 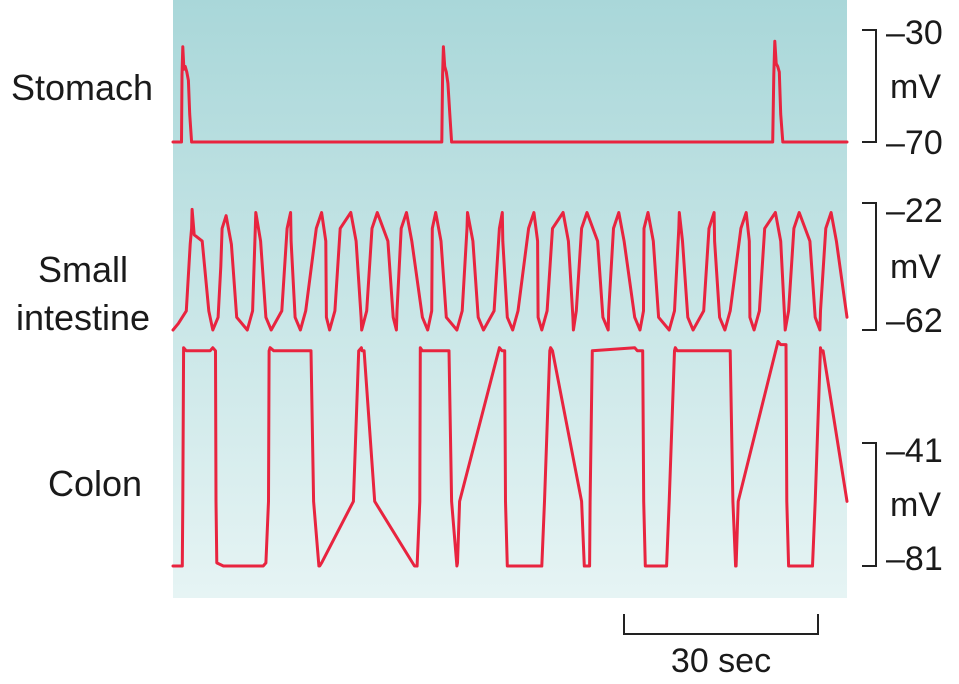 I want to click on colon-scale-bracket, so click(x=869, y=504).